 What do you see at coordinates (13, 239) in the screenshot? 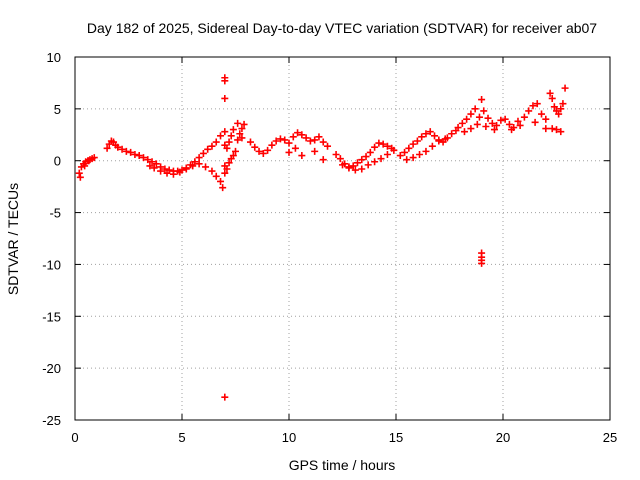
I see `y-axis-label: SDTVAR / TECUs` at bounding box center [13, 239].